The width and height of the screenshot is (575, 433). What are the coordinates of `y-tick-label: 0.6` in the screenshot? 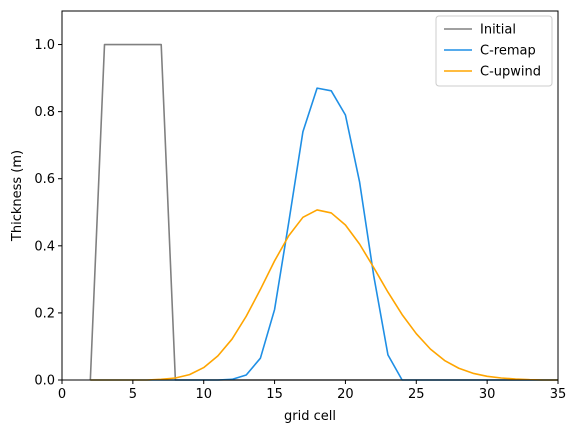 It's located at (44, 179).